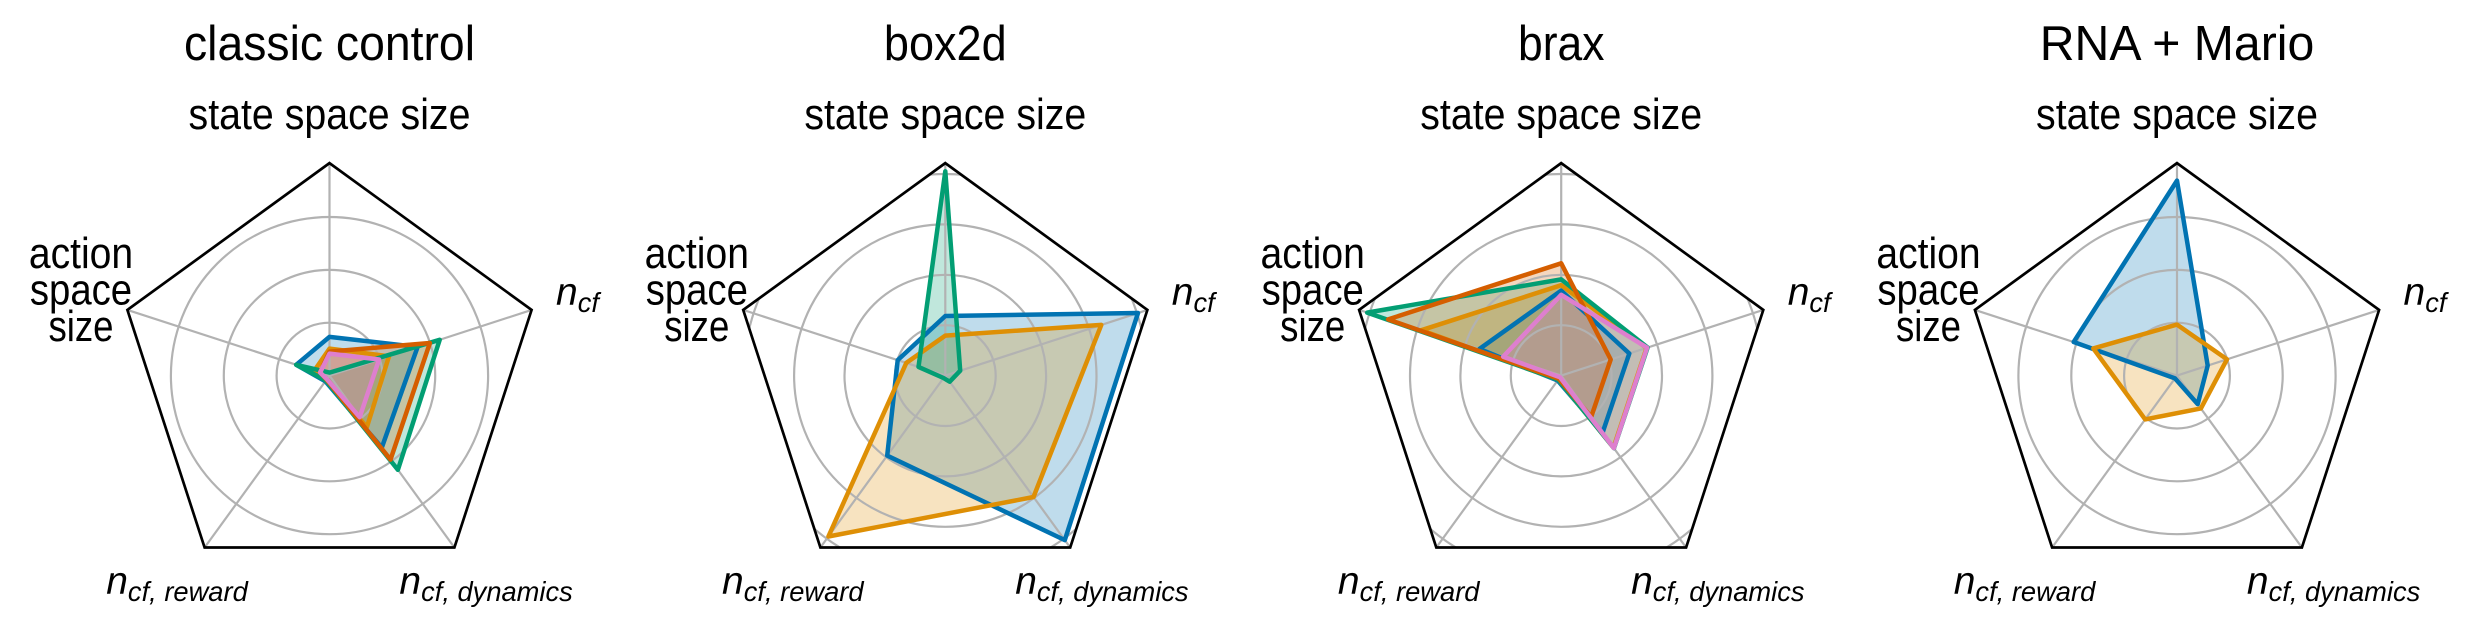 Image resolution: width=2474 pixels, height=635 pixels. Describe the element at coordinates (1561, 43) in the screenshot. I see `svg-text: brax` at that location.